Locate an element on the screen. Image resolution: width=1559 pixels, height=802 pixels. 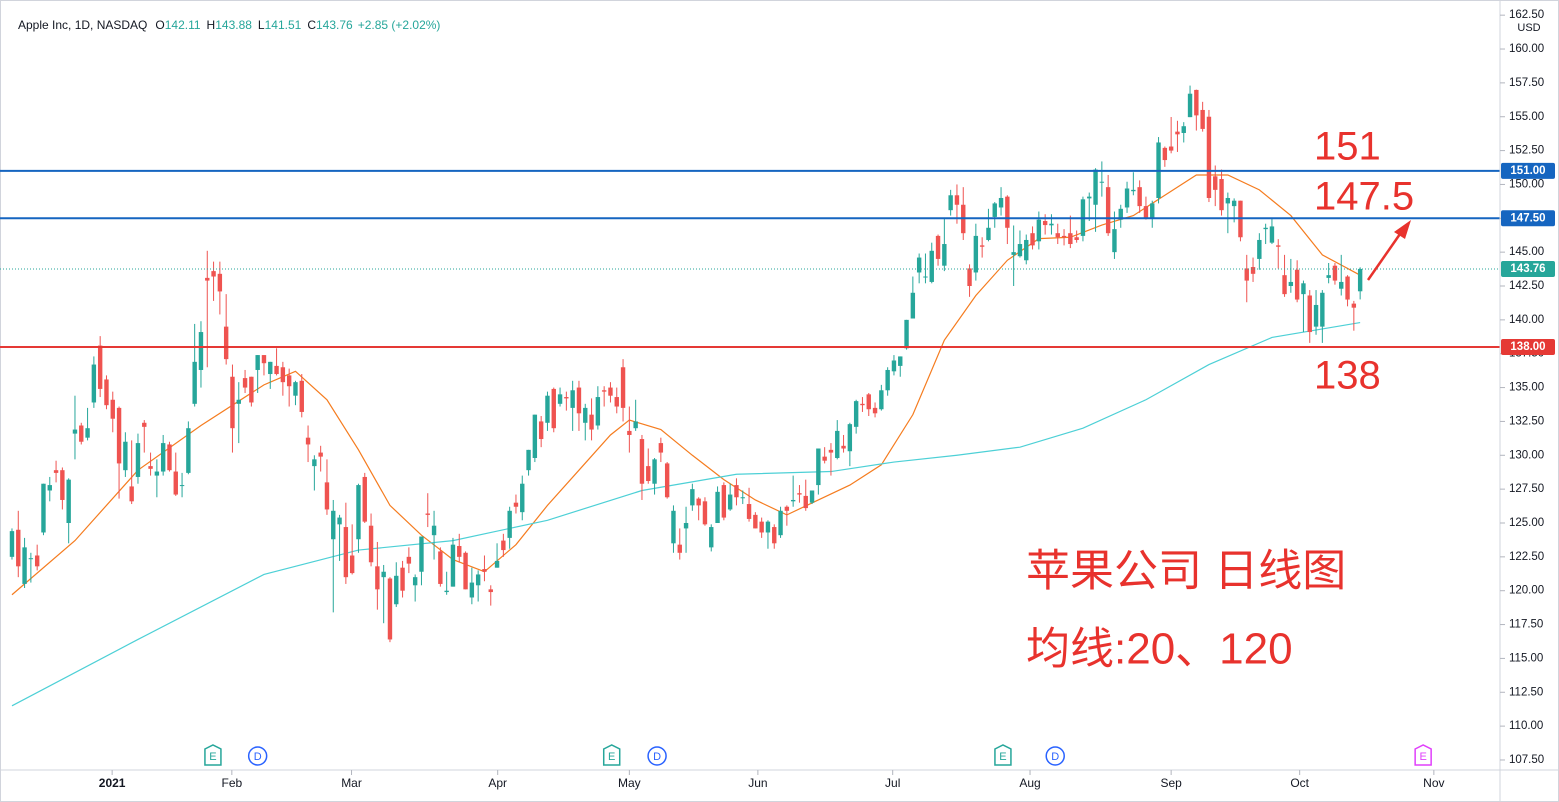
header-part: 143.88 is located at coordinates (233, 25).